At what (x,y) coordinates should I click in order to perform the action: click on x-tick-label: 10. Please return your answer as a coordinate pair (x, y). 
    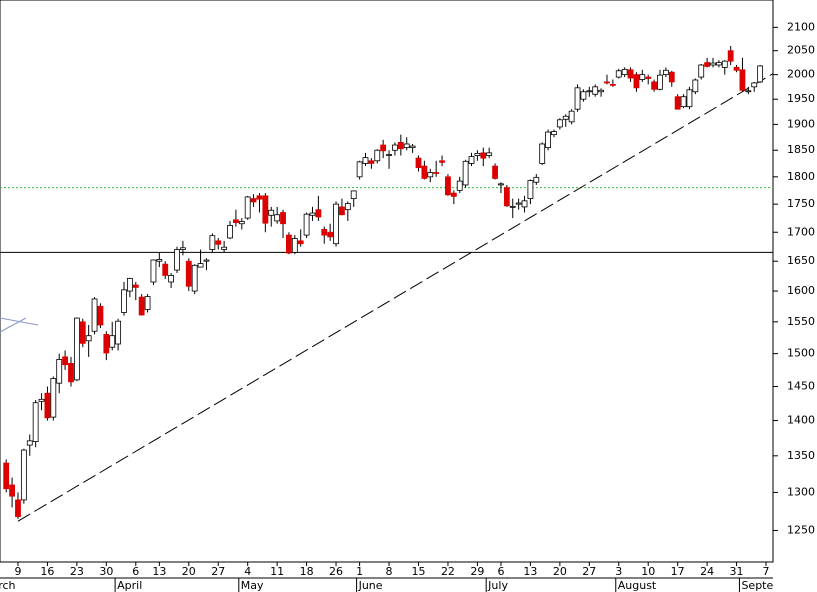
    Looking at the image, I should click on (648, 571).